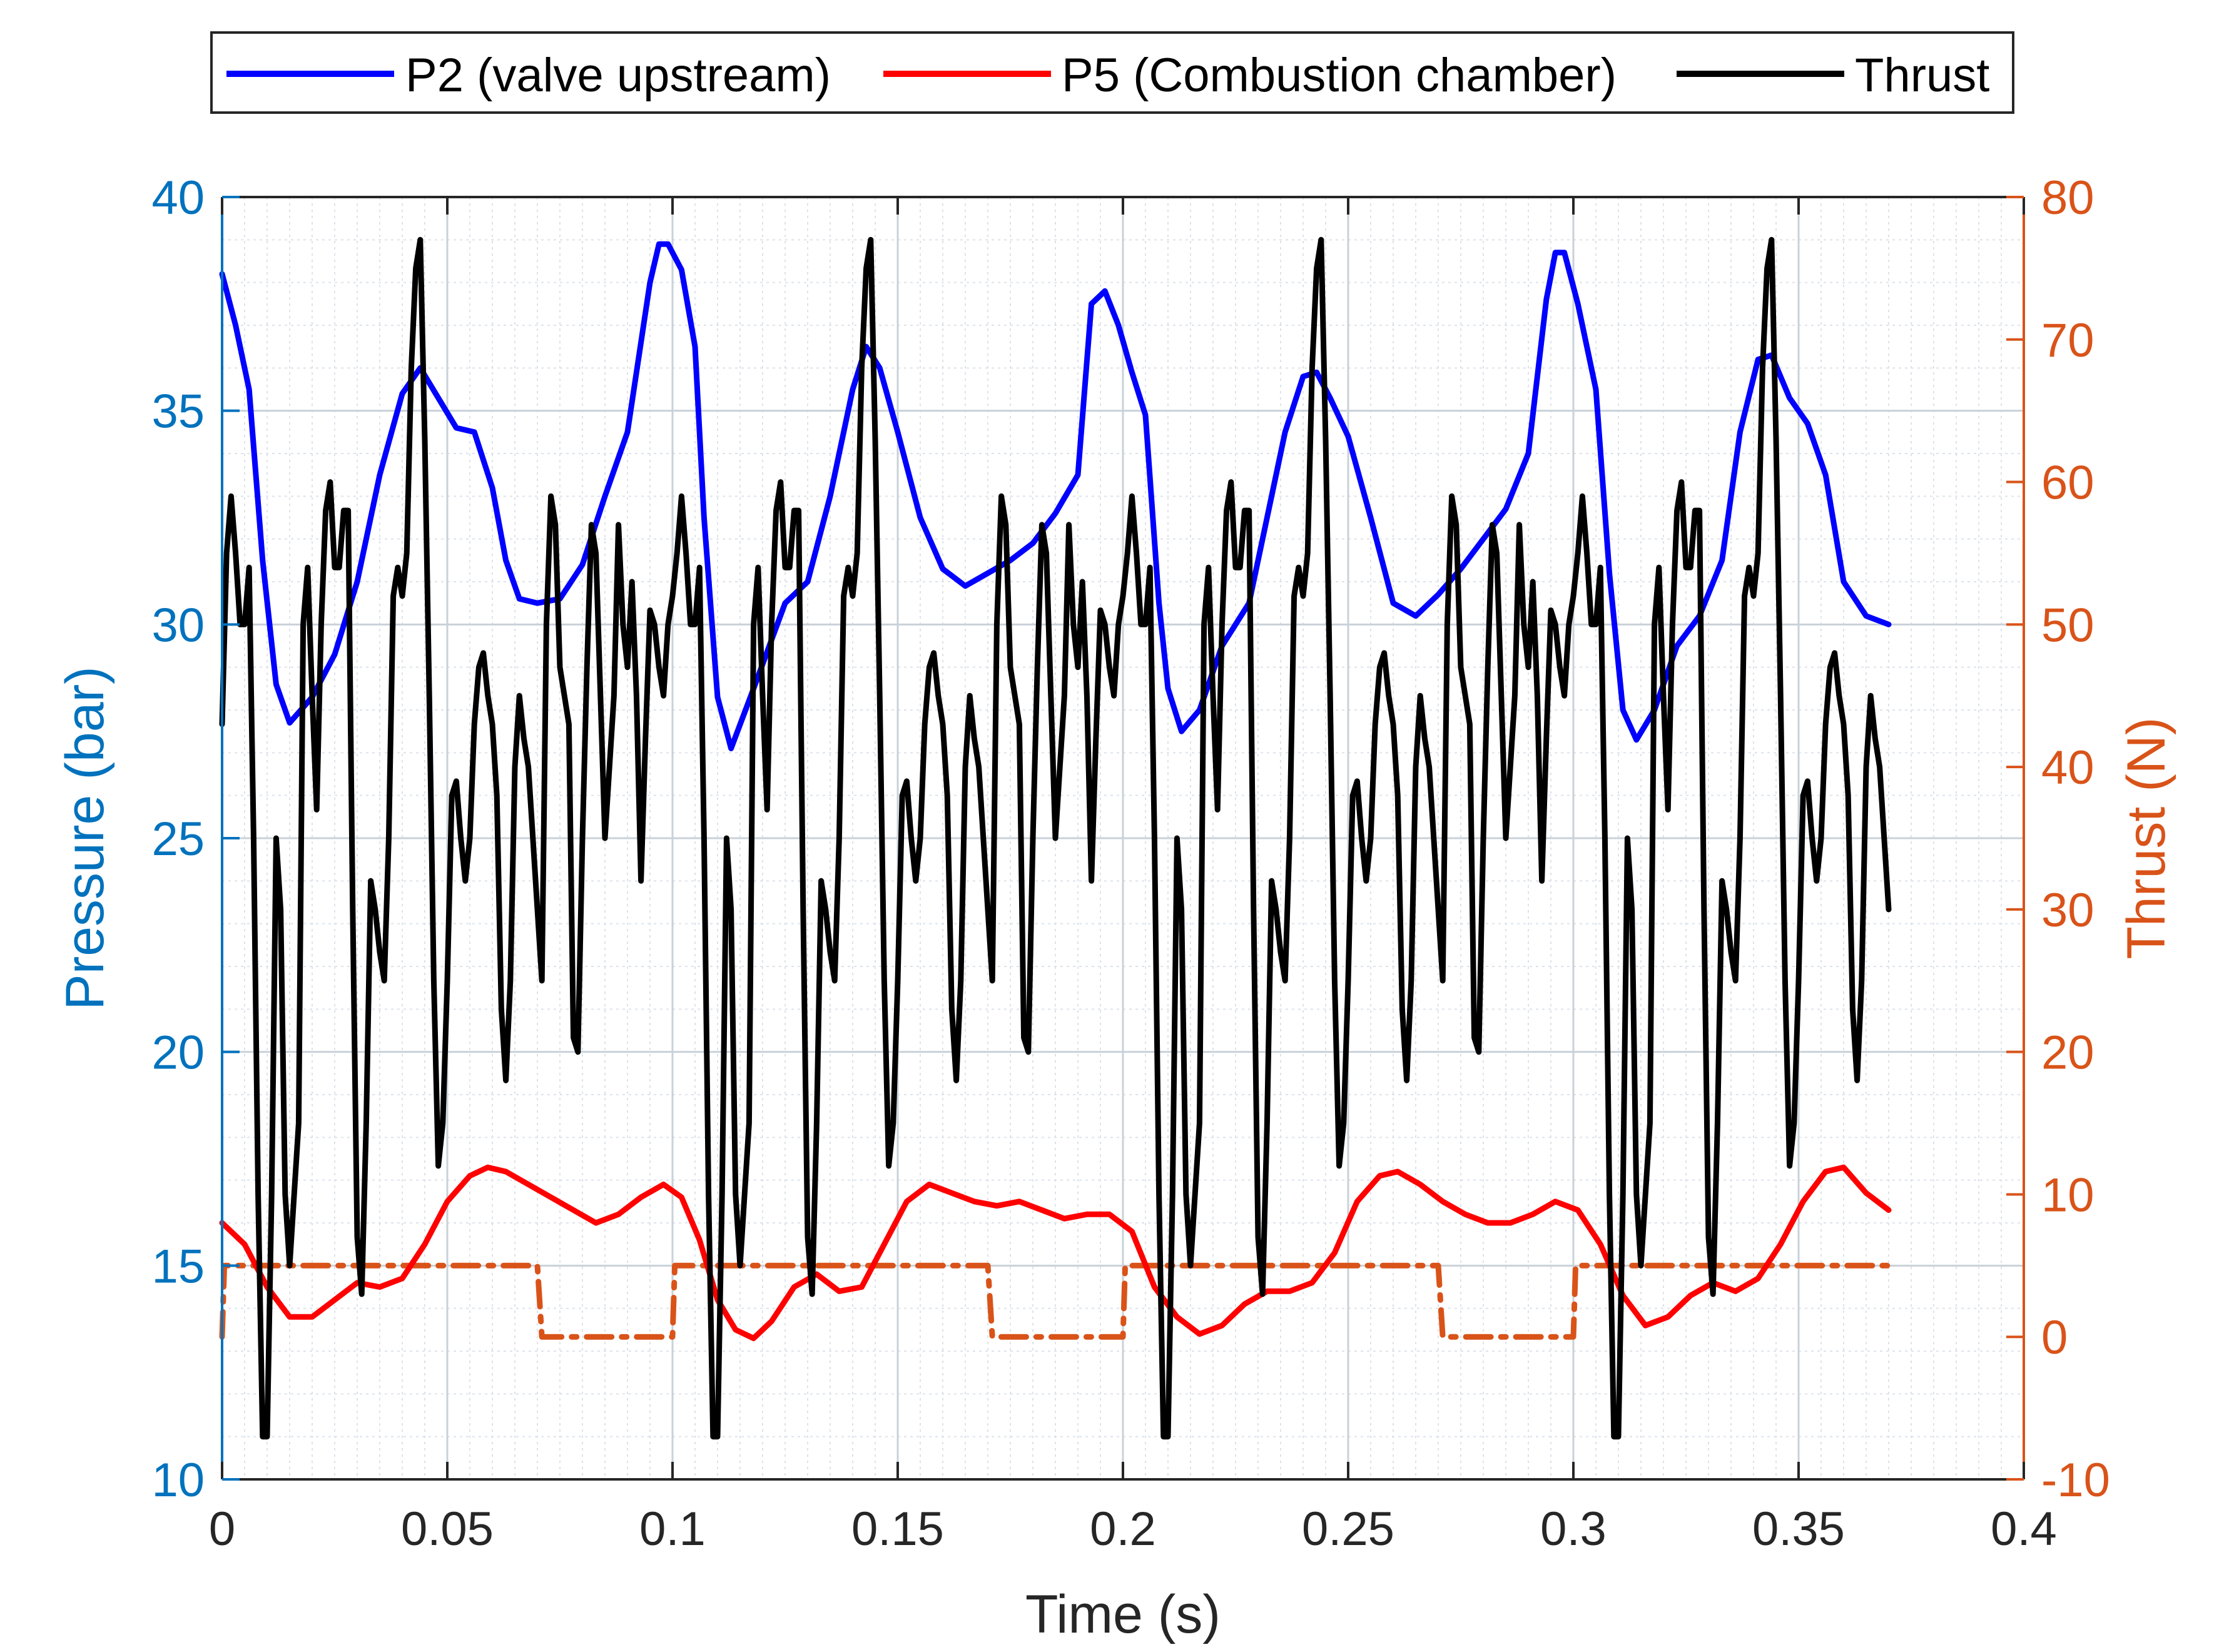  Describe the element at coordinates (2067, 1053) in the screenshot. I see `right-y-tick-label: 20` at that location.